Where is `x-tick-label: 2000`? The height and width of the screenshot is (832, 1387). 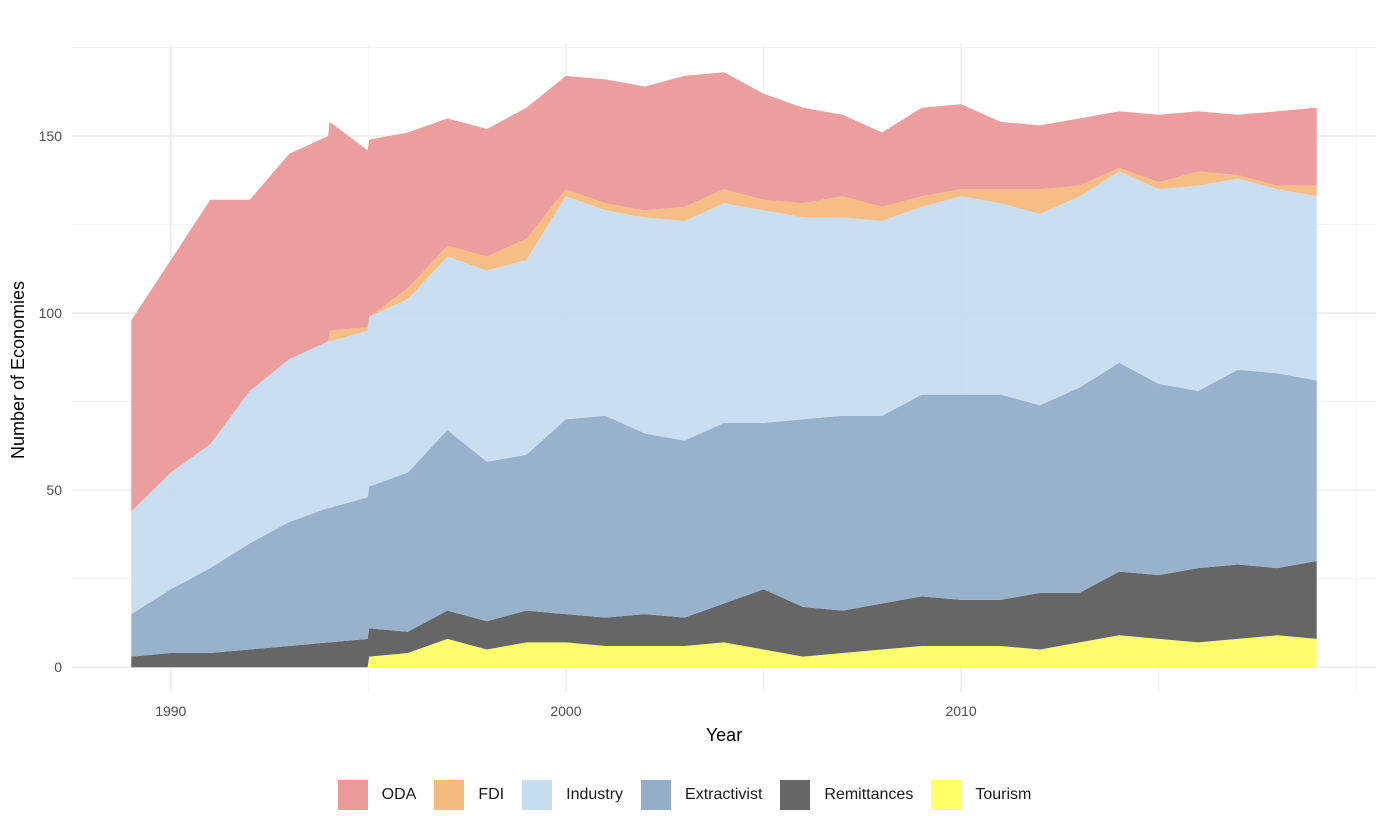 x-tick-label: 2000 is located at coordinates (565, 711).